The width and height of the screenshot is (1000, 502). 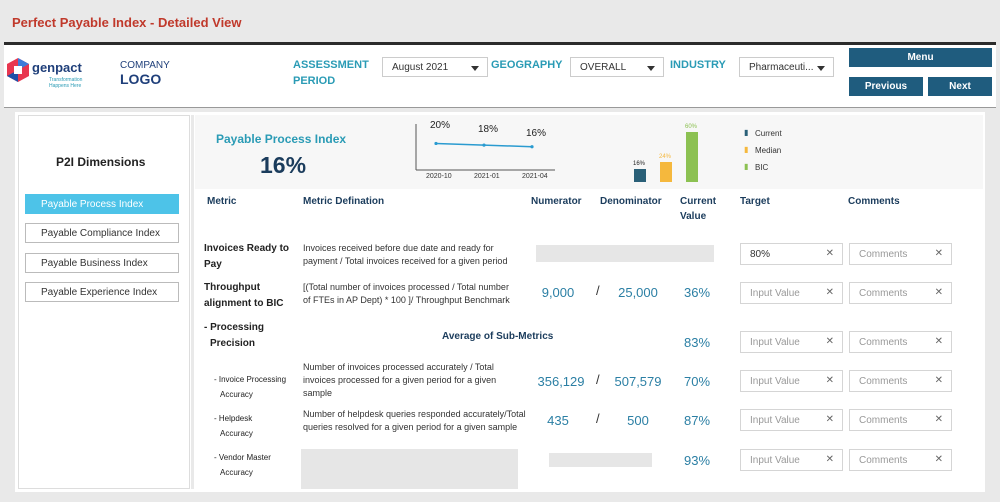 What do you see at coordinates (66, 83) in the screenshot?
I see `genpact-tagline: Transformation Happens Here` at bounding box center [66, 83].